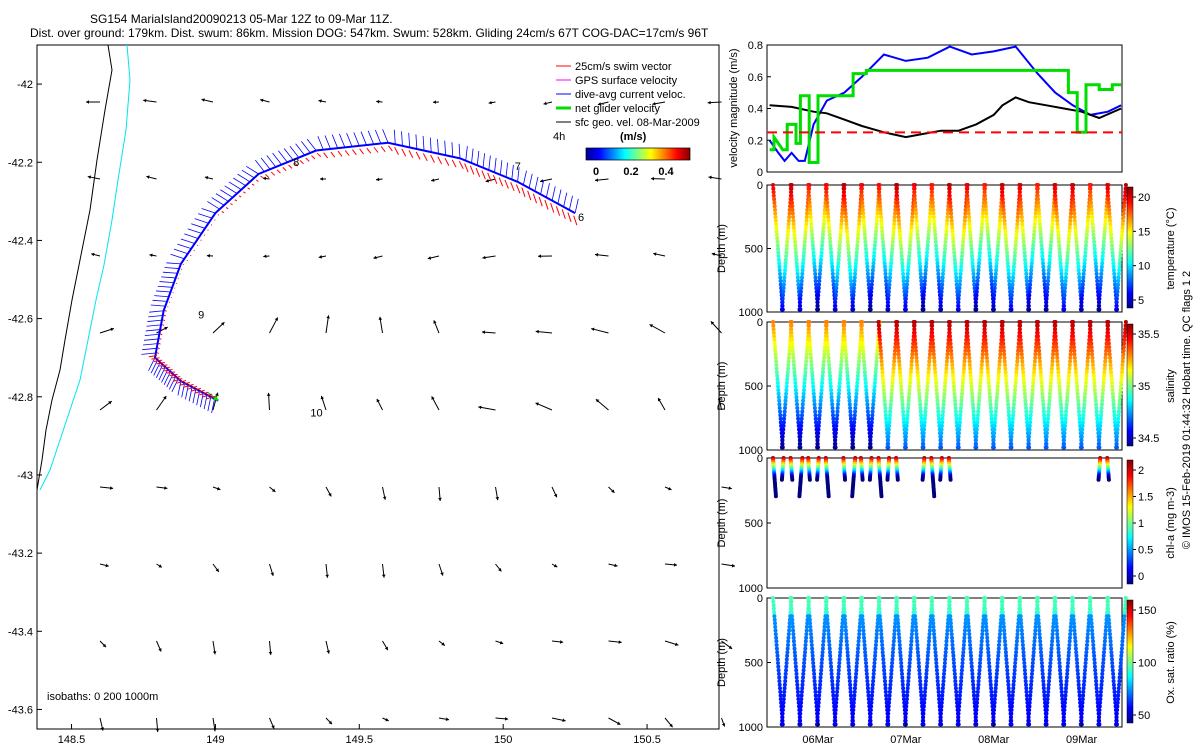 Image resolution: width=1200 pixels, height=750 pixels. I want to click on legend-dive-avg-current: dive-avg current veloc., so click(630, 95).